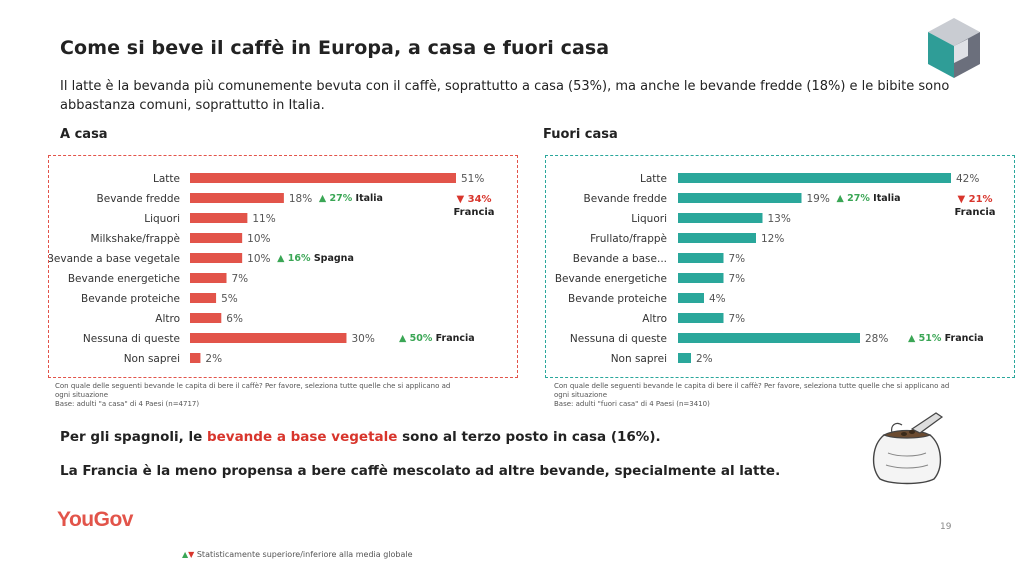  I want to click on home-significance-annotation: ▲ 27% Italia, so click(351, 198).